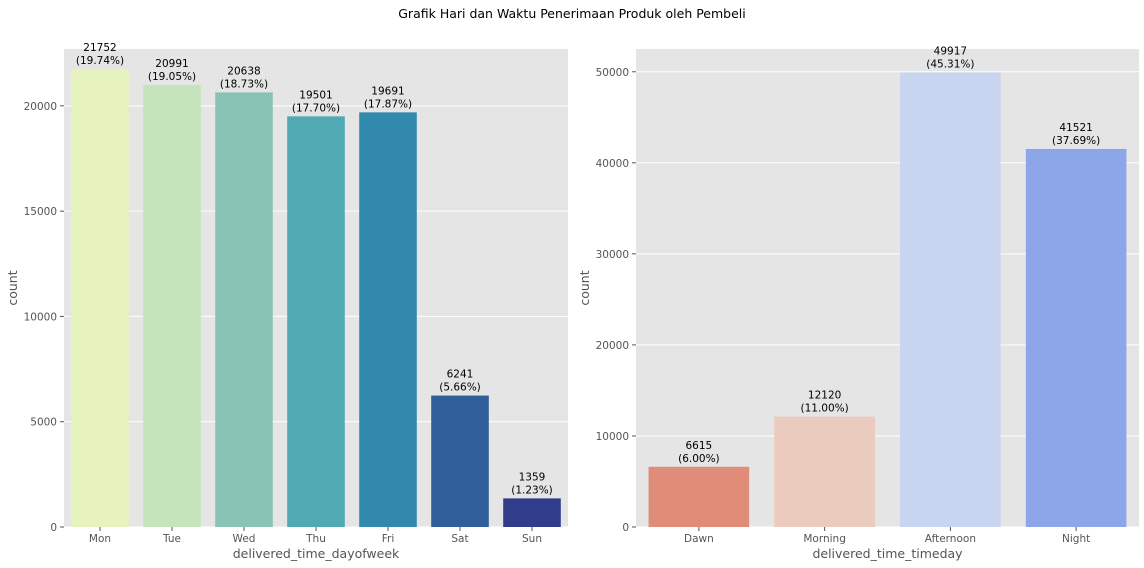  Describe the element at coordinates (315, 95) in the screenshot. I see `dayofweek-bar-count-label: 19501` at that location.